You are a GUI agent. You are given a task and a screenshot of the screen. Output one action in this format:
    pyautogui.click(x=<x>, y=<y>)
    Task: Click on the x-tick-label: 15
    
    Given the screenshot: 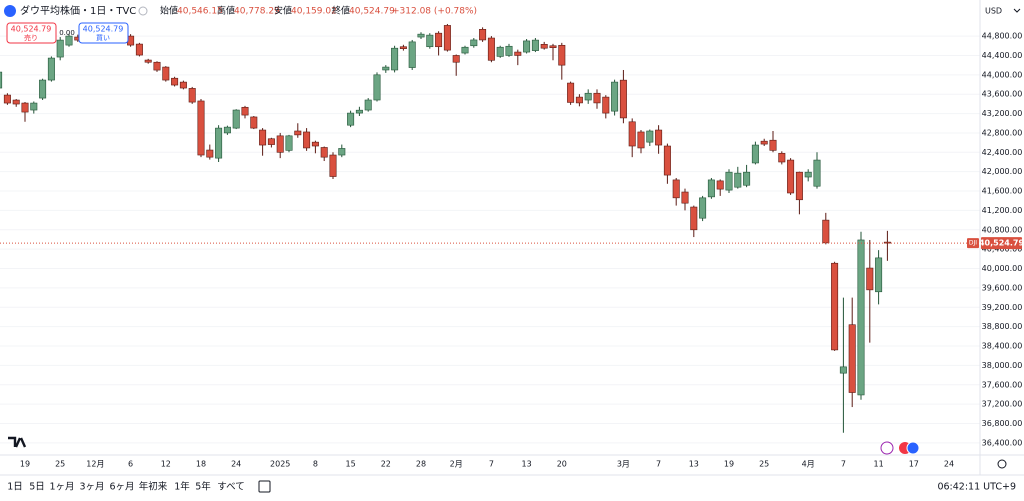 What is the action you would take?
    pyautogui.click(x=351, y=464)
    